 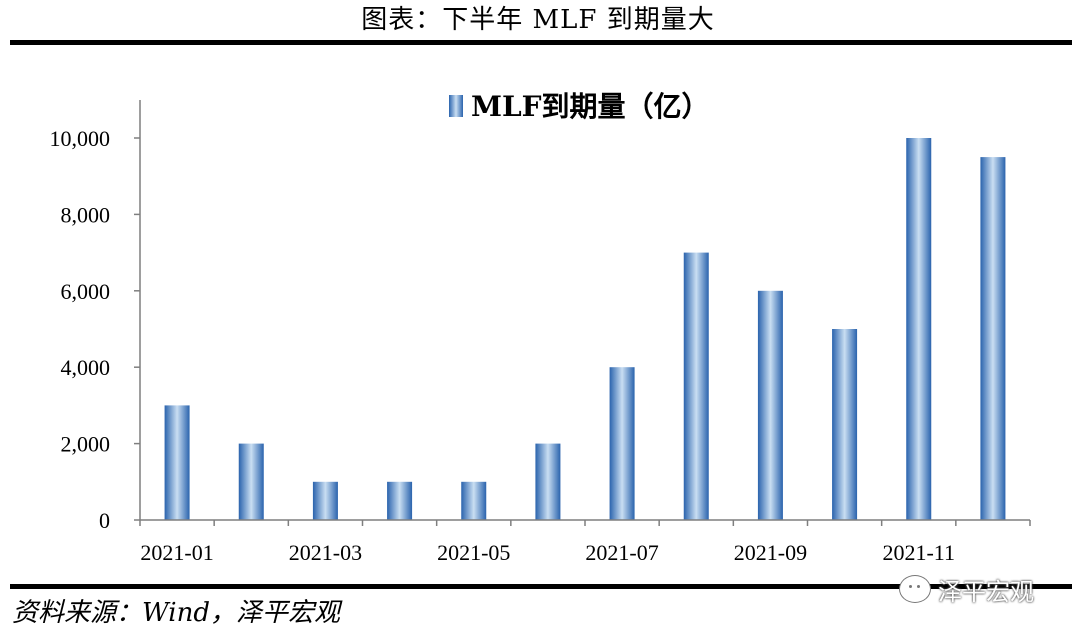 What do you see at coordinates (104, 520) in the screenshot?
I see `y-tick-label: 0` at bounding box center [104, 520].